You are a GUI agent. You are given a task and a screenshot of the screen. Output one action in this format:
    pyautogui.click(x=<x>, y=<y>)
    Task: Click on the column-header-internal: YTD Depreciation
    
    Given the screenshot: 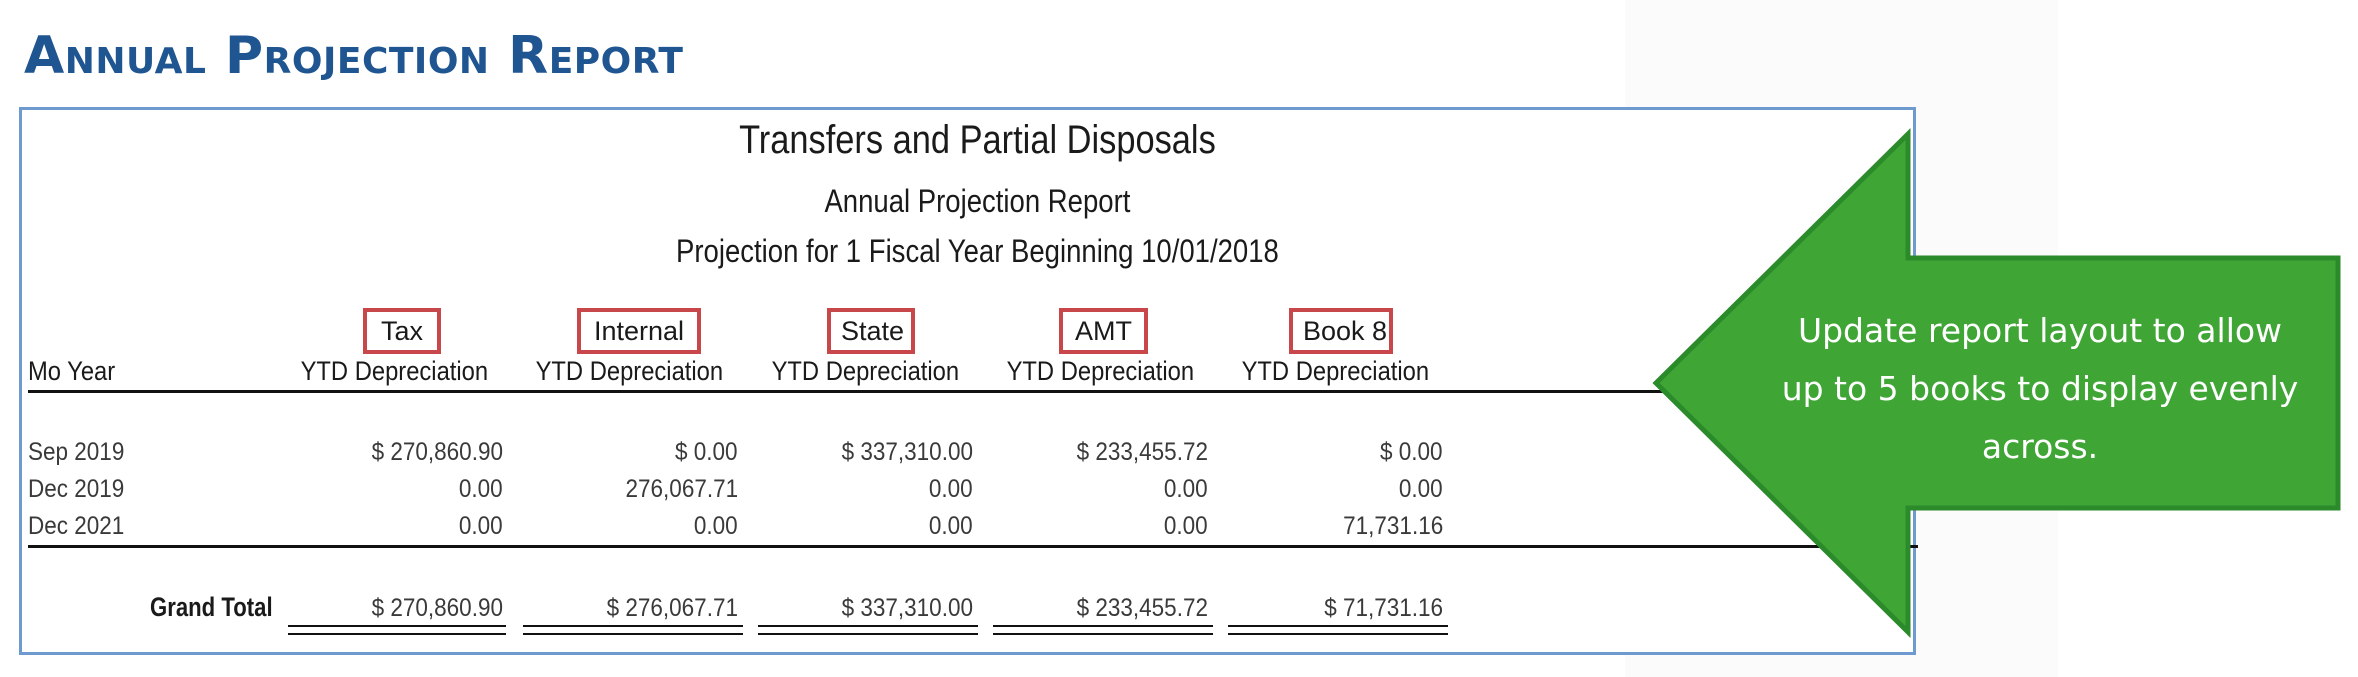 What is the action you would take?
    pyautogui.click(x=629, y=371)
    